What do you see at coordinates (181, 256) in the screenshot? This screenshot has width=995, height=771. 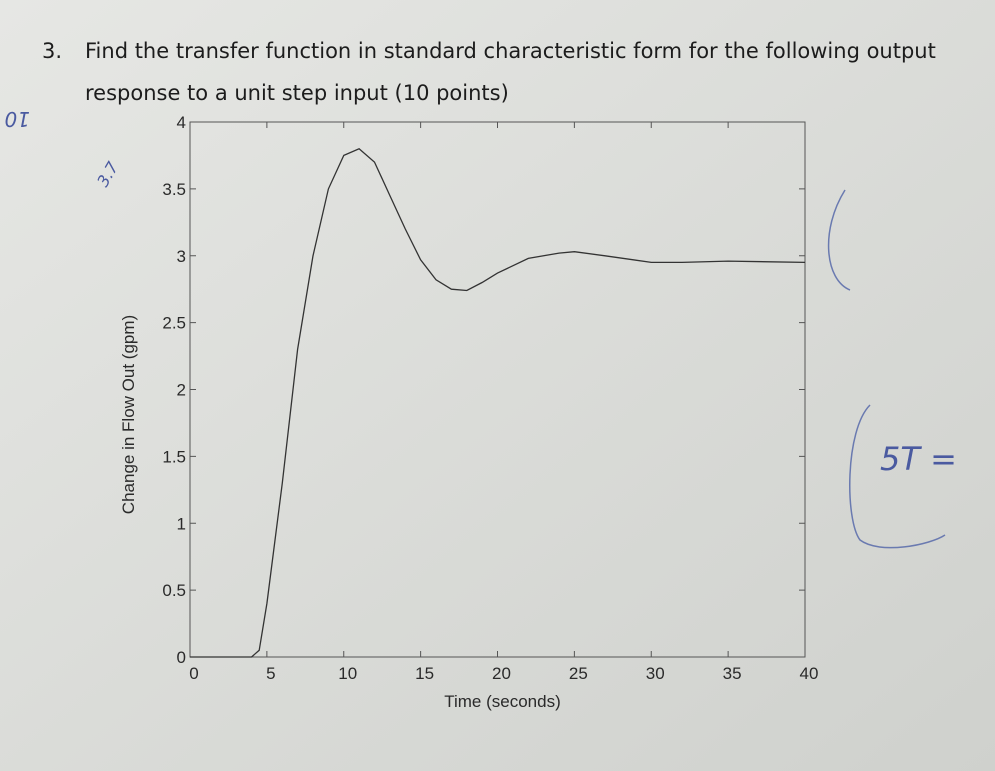 I see `y-tick-label: 3` at bounding box center [181, 256].